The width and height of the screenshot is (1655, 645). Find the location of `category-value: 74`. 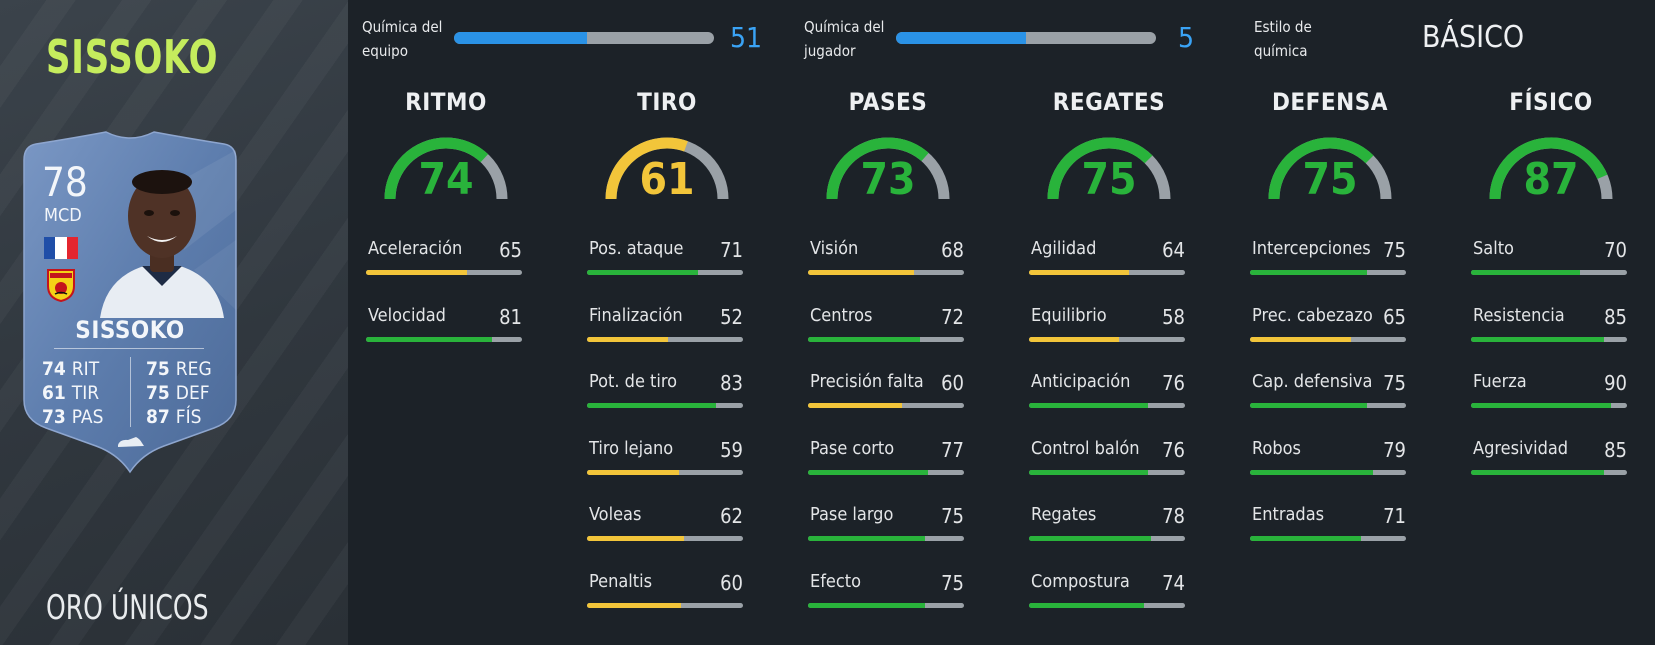

category-value: 74 is located at coordinates (446, 179).